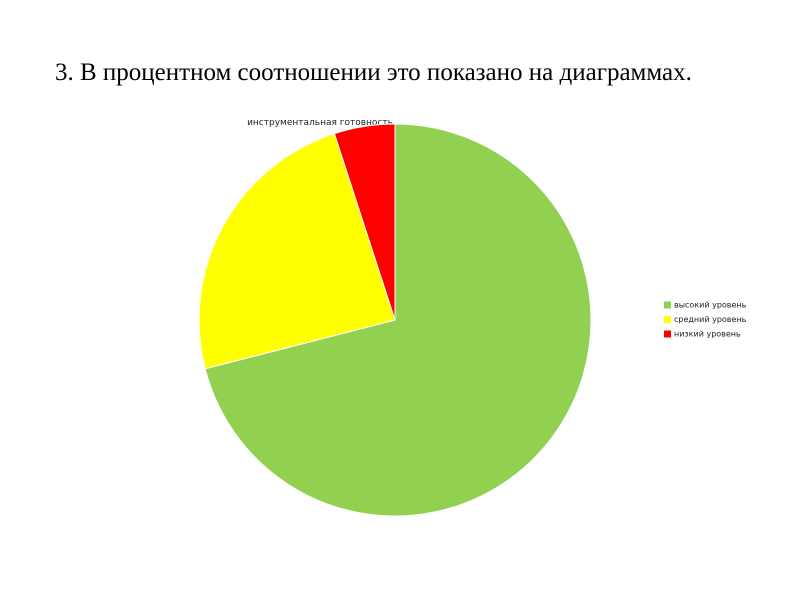  What do you see at coordinates (320, 123) in the screenshot?
I see `chart-title: инструментальная готовность` at bounding box center [320, 123].